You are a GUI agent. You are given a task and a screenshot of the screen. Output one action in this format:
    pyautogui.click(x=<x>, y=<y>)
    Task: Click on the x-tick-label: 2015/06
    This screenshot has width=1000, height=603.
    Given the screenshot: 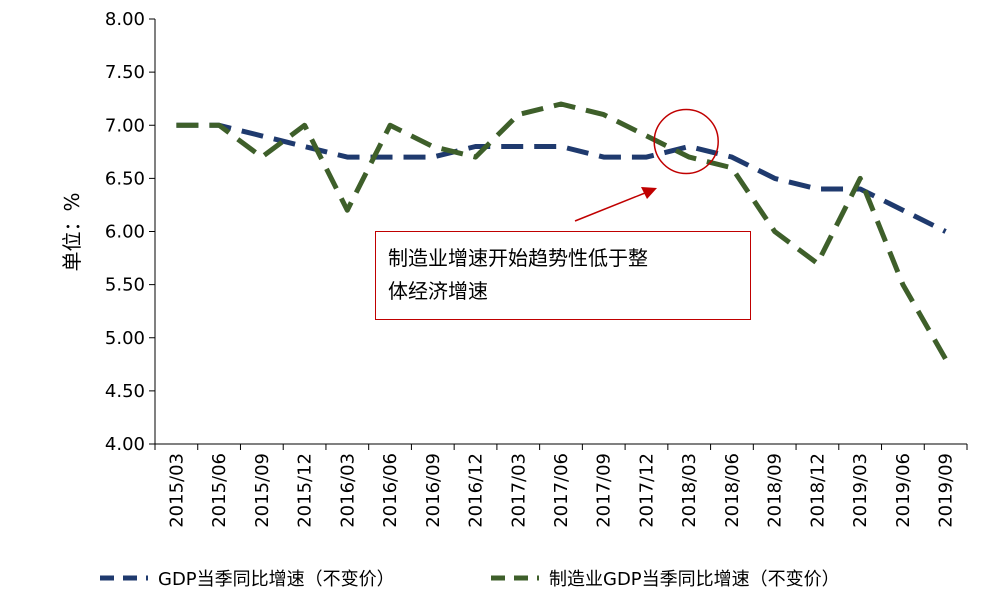 What is the action you would take?
    pyautogui.click(x=219, y=490)
    